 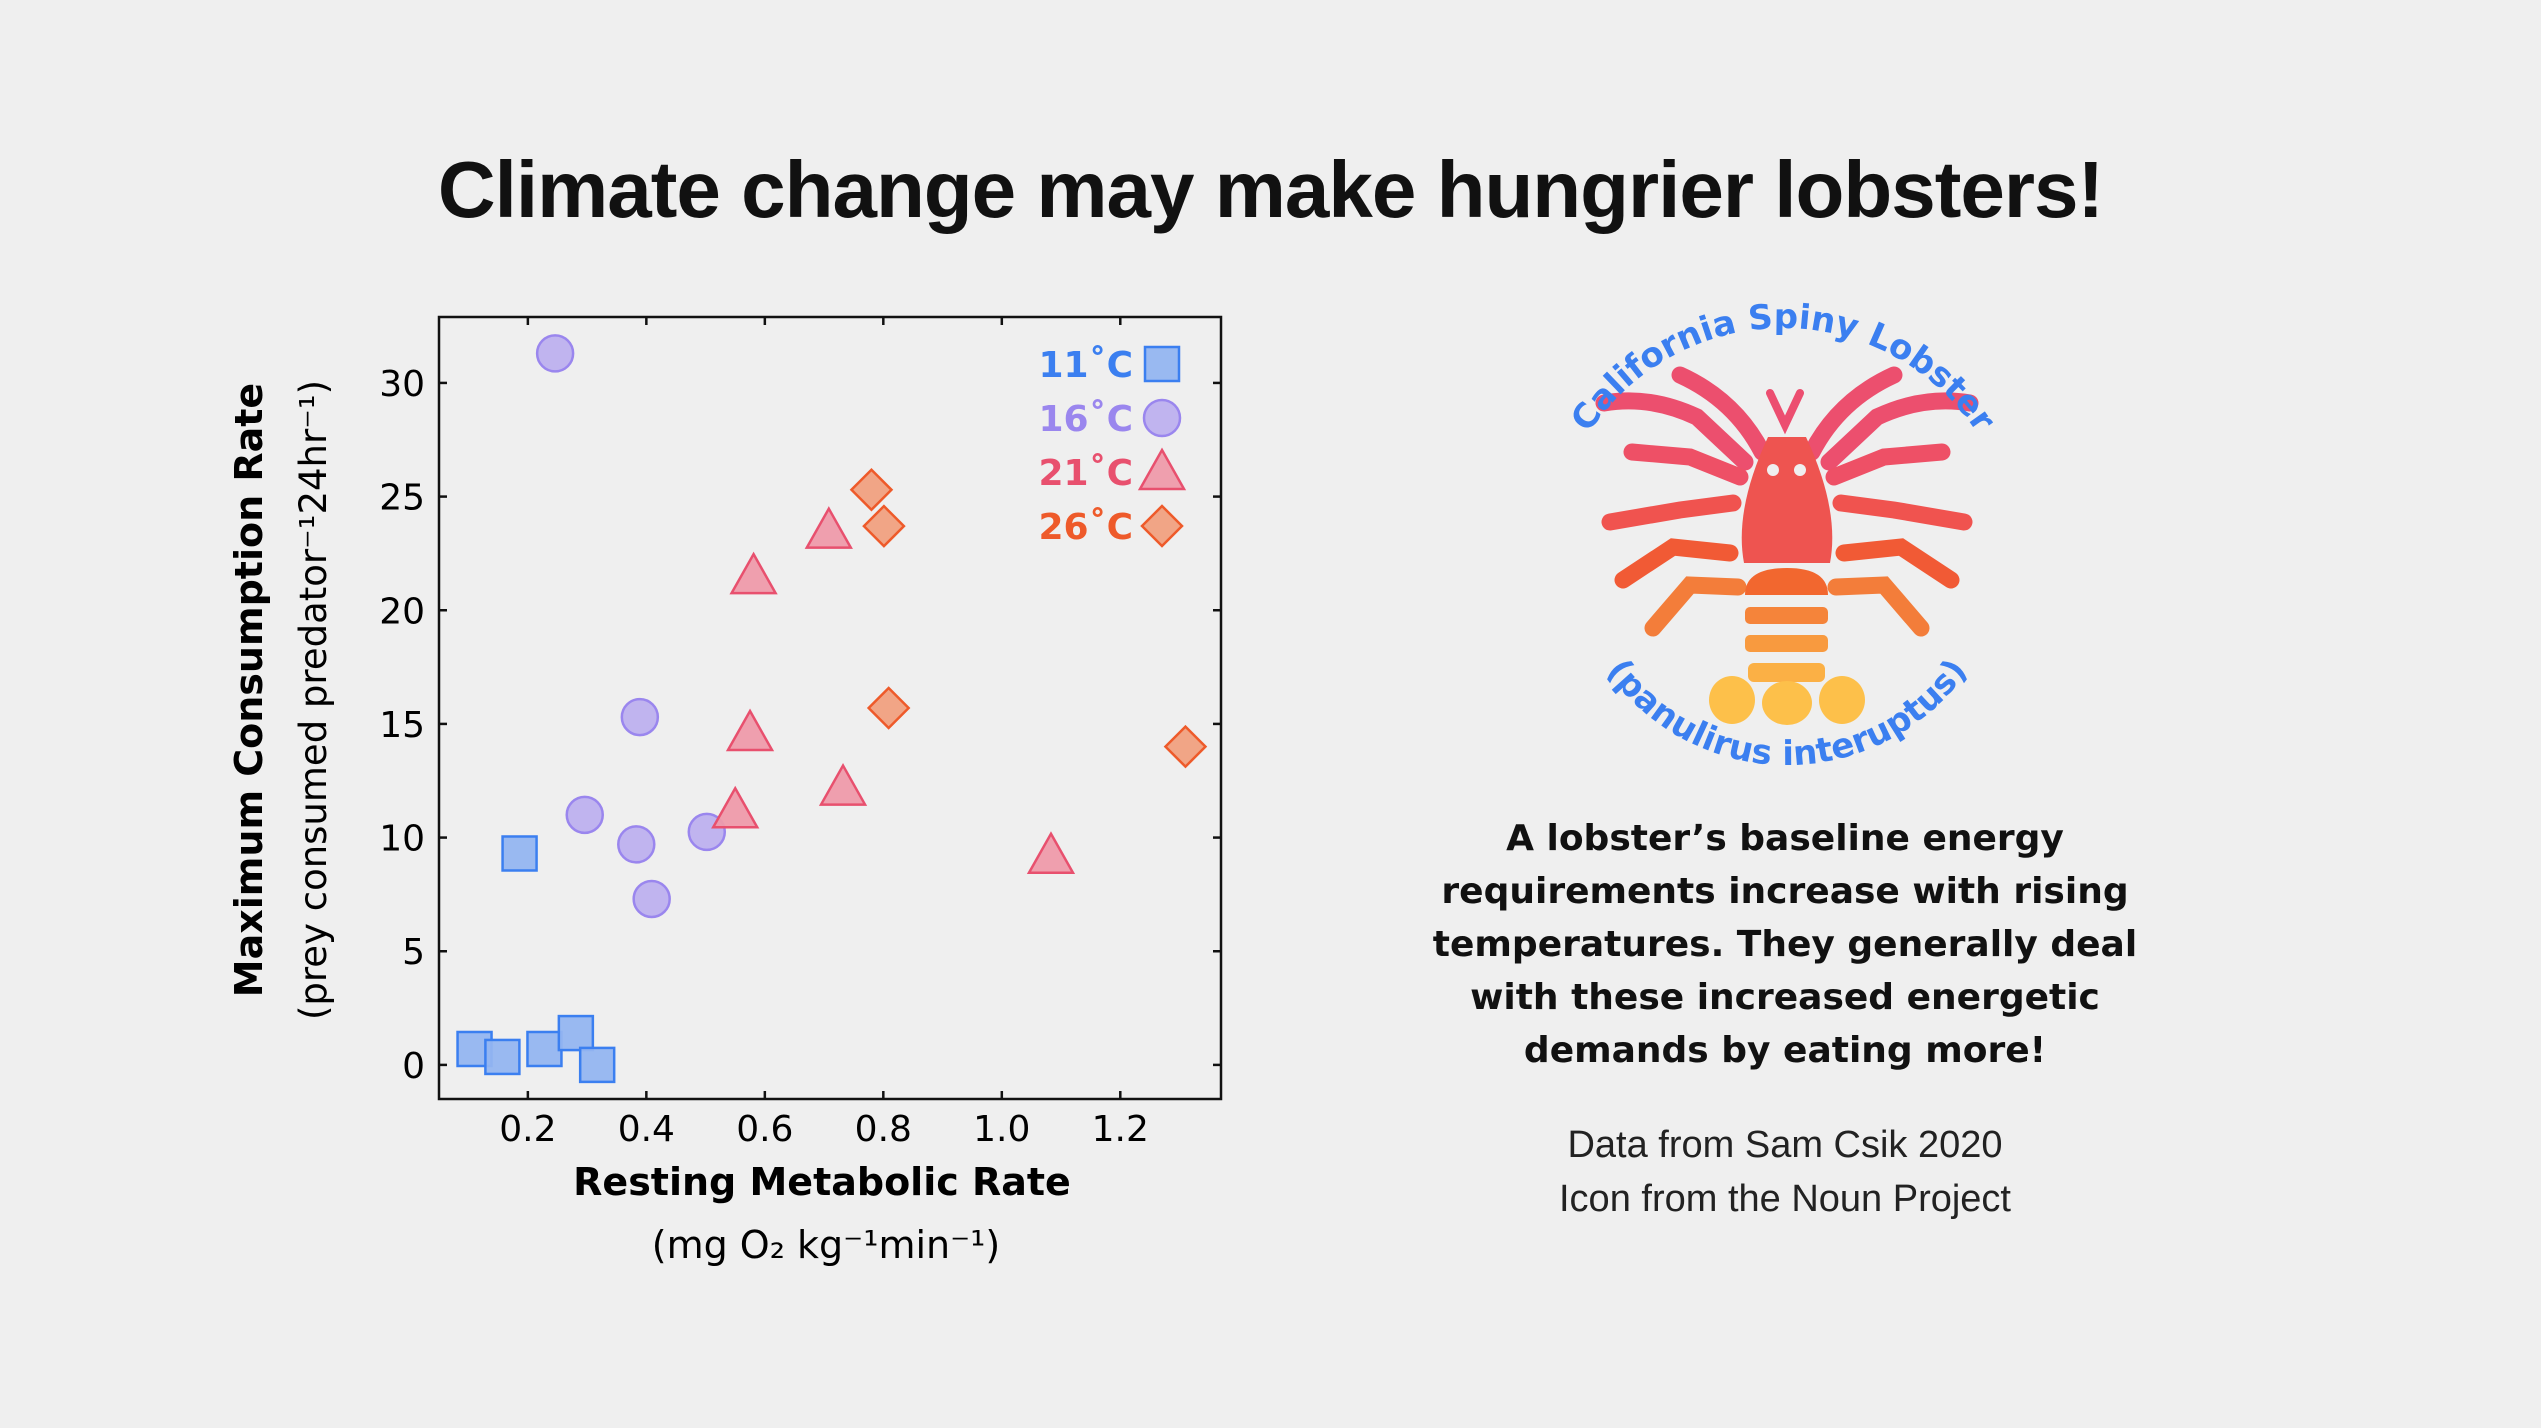 I want to click on legend-marker-triangle, so click(x=1162, y=469).